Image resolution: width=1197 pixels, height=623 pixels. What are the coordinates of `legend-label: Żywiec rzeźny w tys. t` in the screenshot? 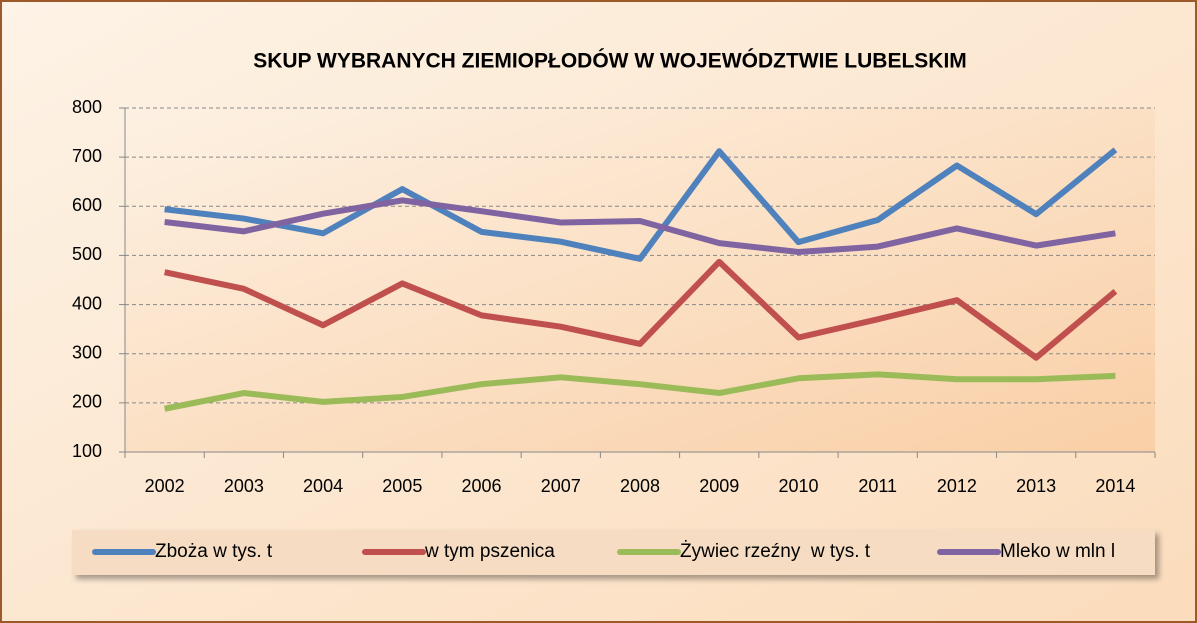 It's located at (775, 551).